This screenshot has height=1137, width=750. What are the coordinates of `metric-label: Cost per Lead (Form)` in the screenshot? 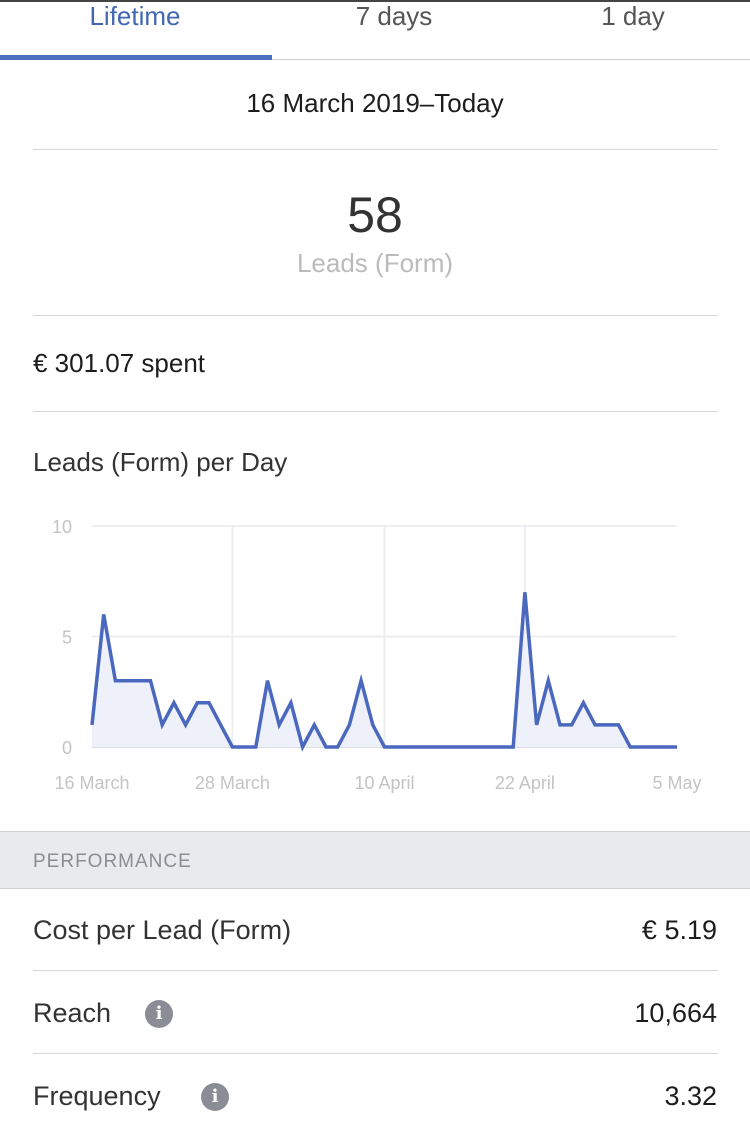 It's located at (162, 930).